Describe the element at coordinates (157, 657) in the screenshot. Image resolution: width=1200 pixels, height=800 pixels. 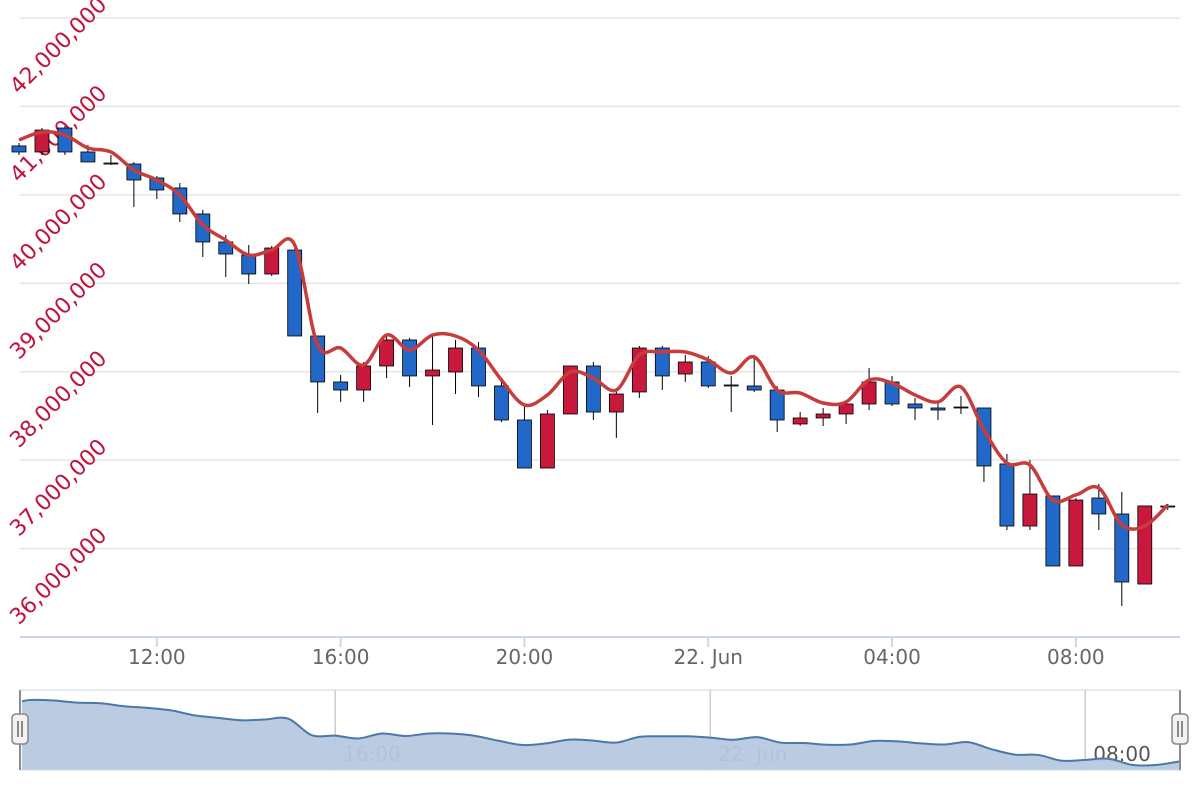
I see `x-tick-label: 12:00` at that location.